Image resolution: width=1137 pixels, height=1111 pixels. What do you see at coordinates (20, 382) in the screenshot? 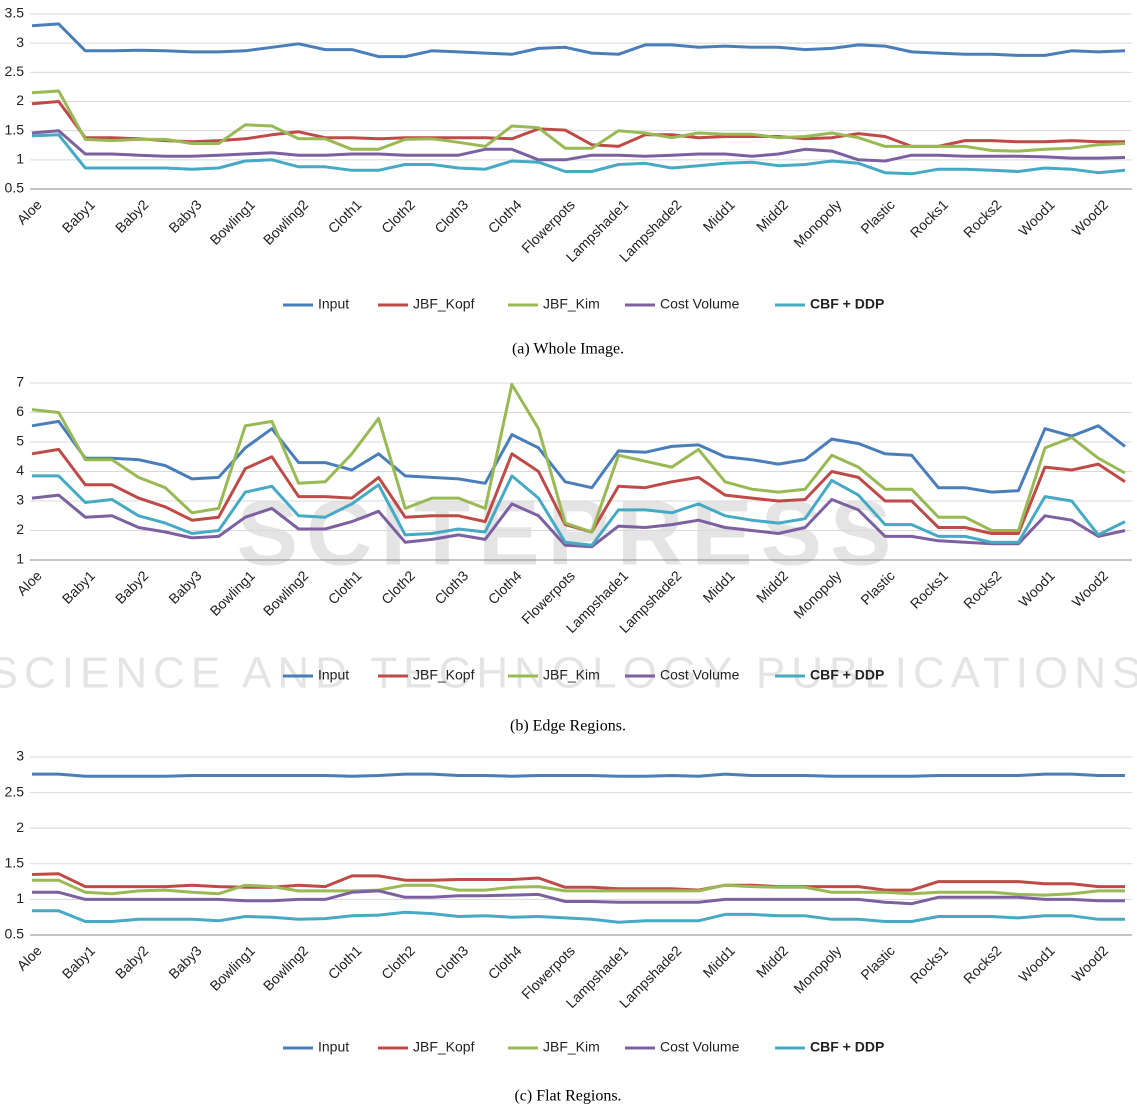
I see `y-tick-label: 7` at bounding box center [20, 382].